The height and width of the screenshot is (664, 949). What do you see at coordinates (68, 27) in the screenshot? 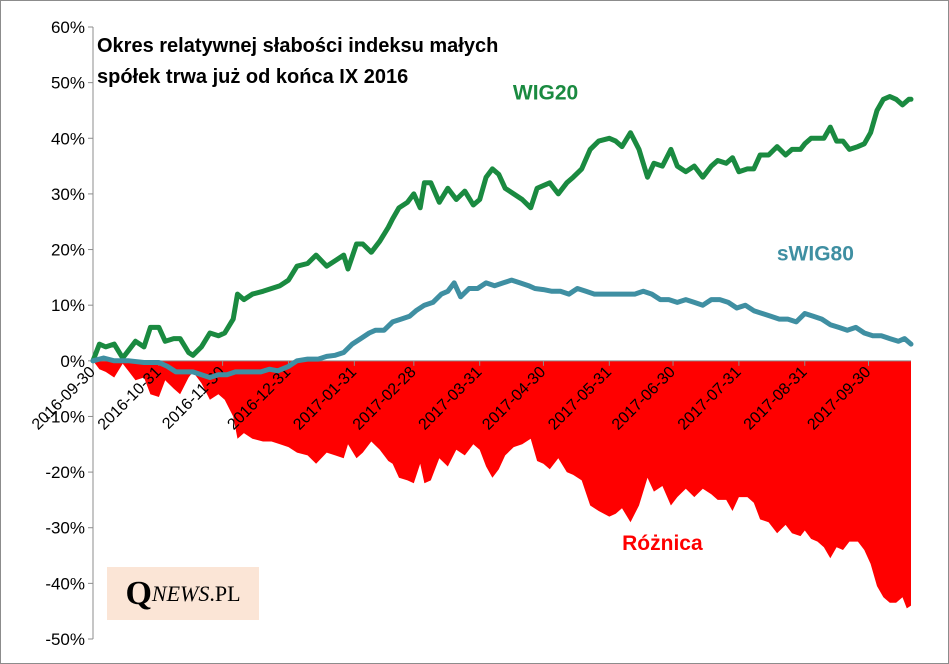
I see `y-tick-label: 60%` at bounding box center [68, 27].